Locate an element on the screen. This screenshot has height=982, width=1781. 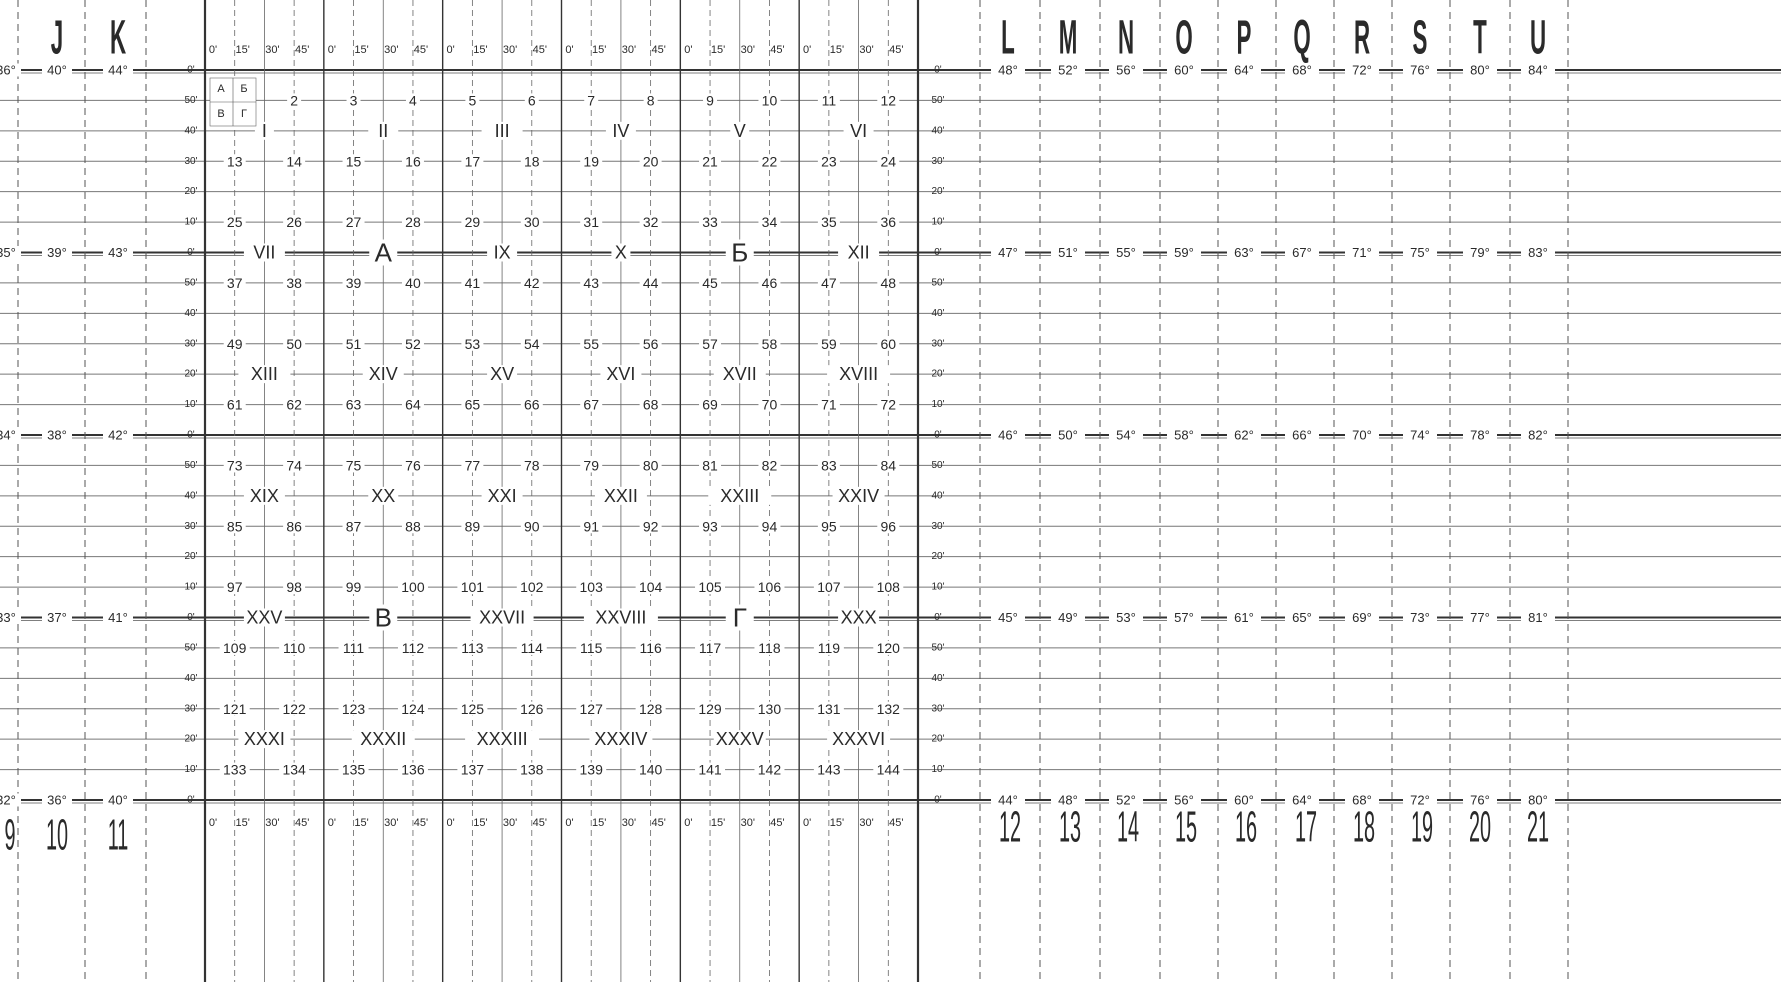
sheet-number: 131 is located at coordinates (829, 709).